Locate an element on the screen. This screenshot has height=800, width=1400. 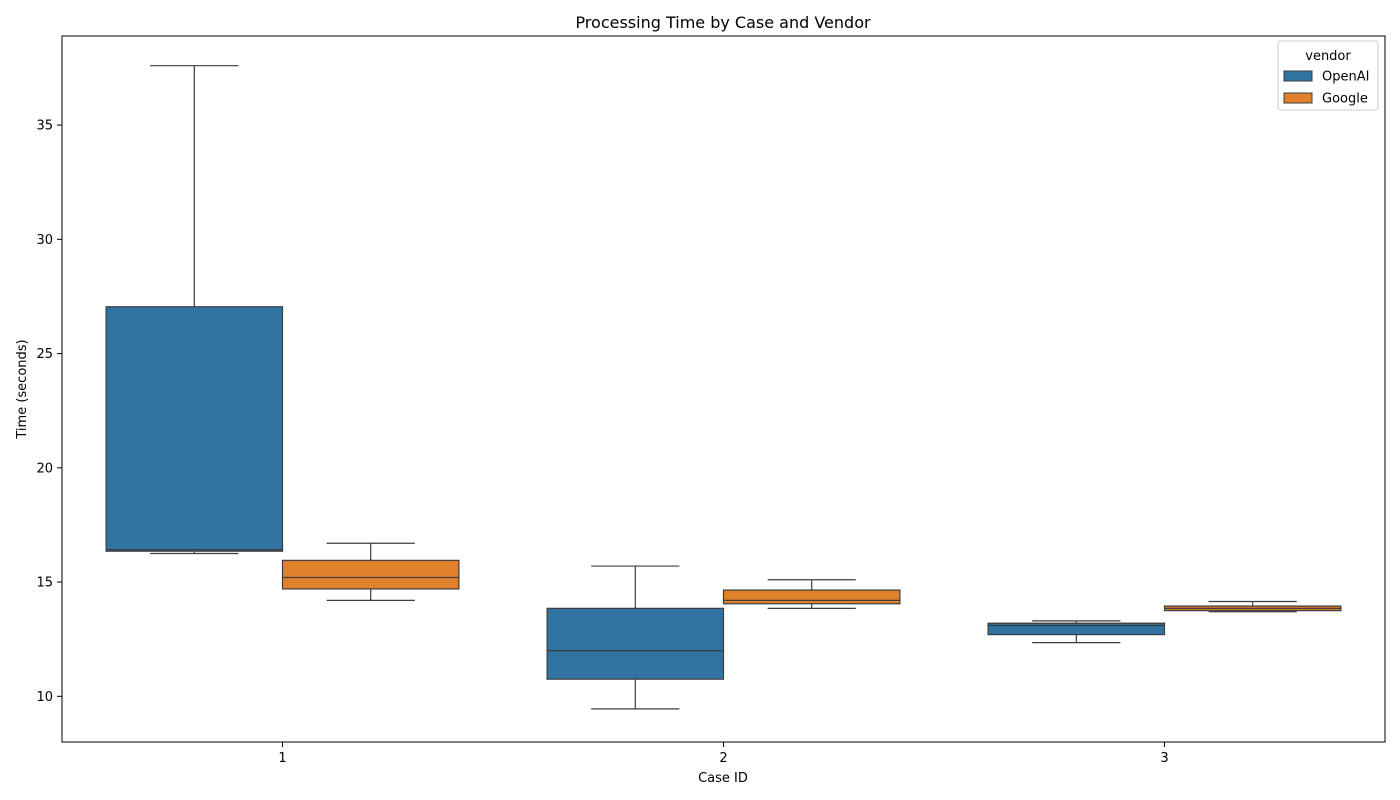
legend-title: vendor is located at coordinates (1328, 56).